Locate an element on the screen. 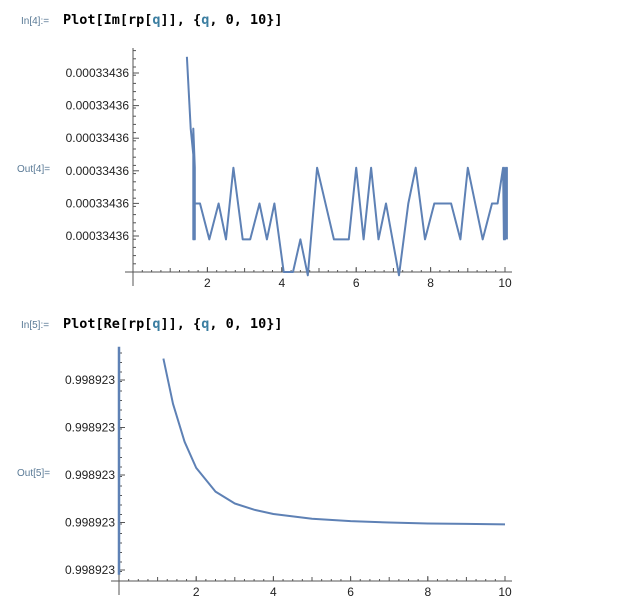 Image resolution: width=643 pixels, height=605 pixels. out-label-4: Out[4]= is located at coordinates (34, 169).